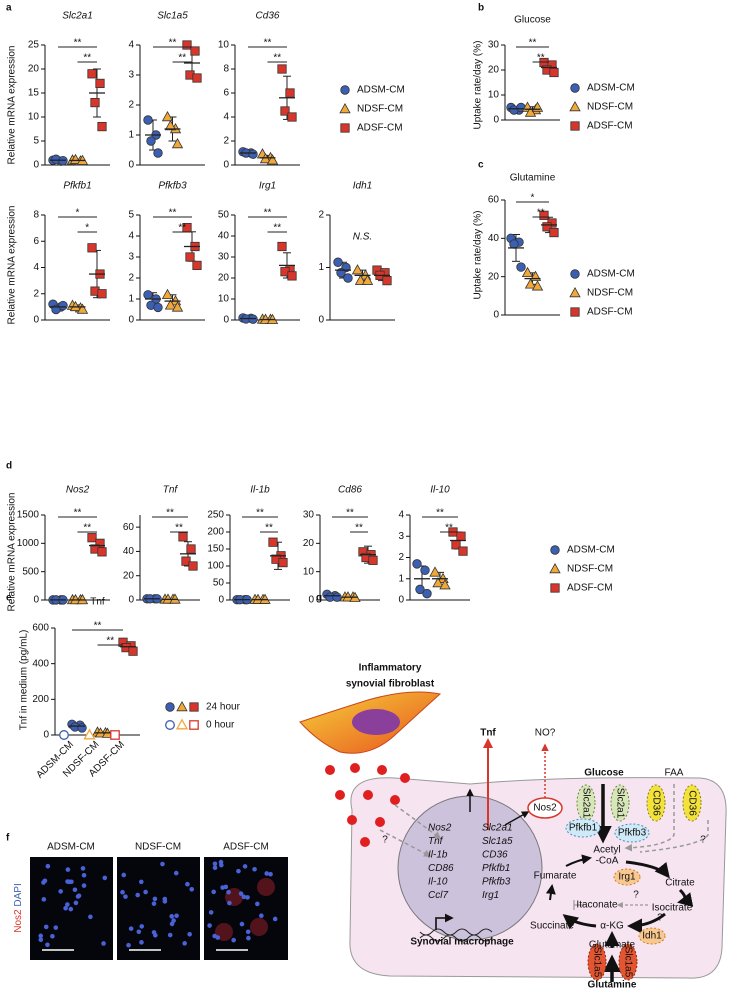 The width and height of the screenshot is (736, 991). Describe the element at coordinates (367, 805) in the screenshot. I see `cytokines` at that location.